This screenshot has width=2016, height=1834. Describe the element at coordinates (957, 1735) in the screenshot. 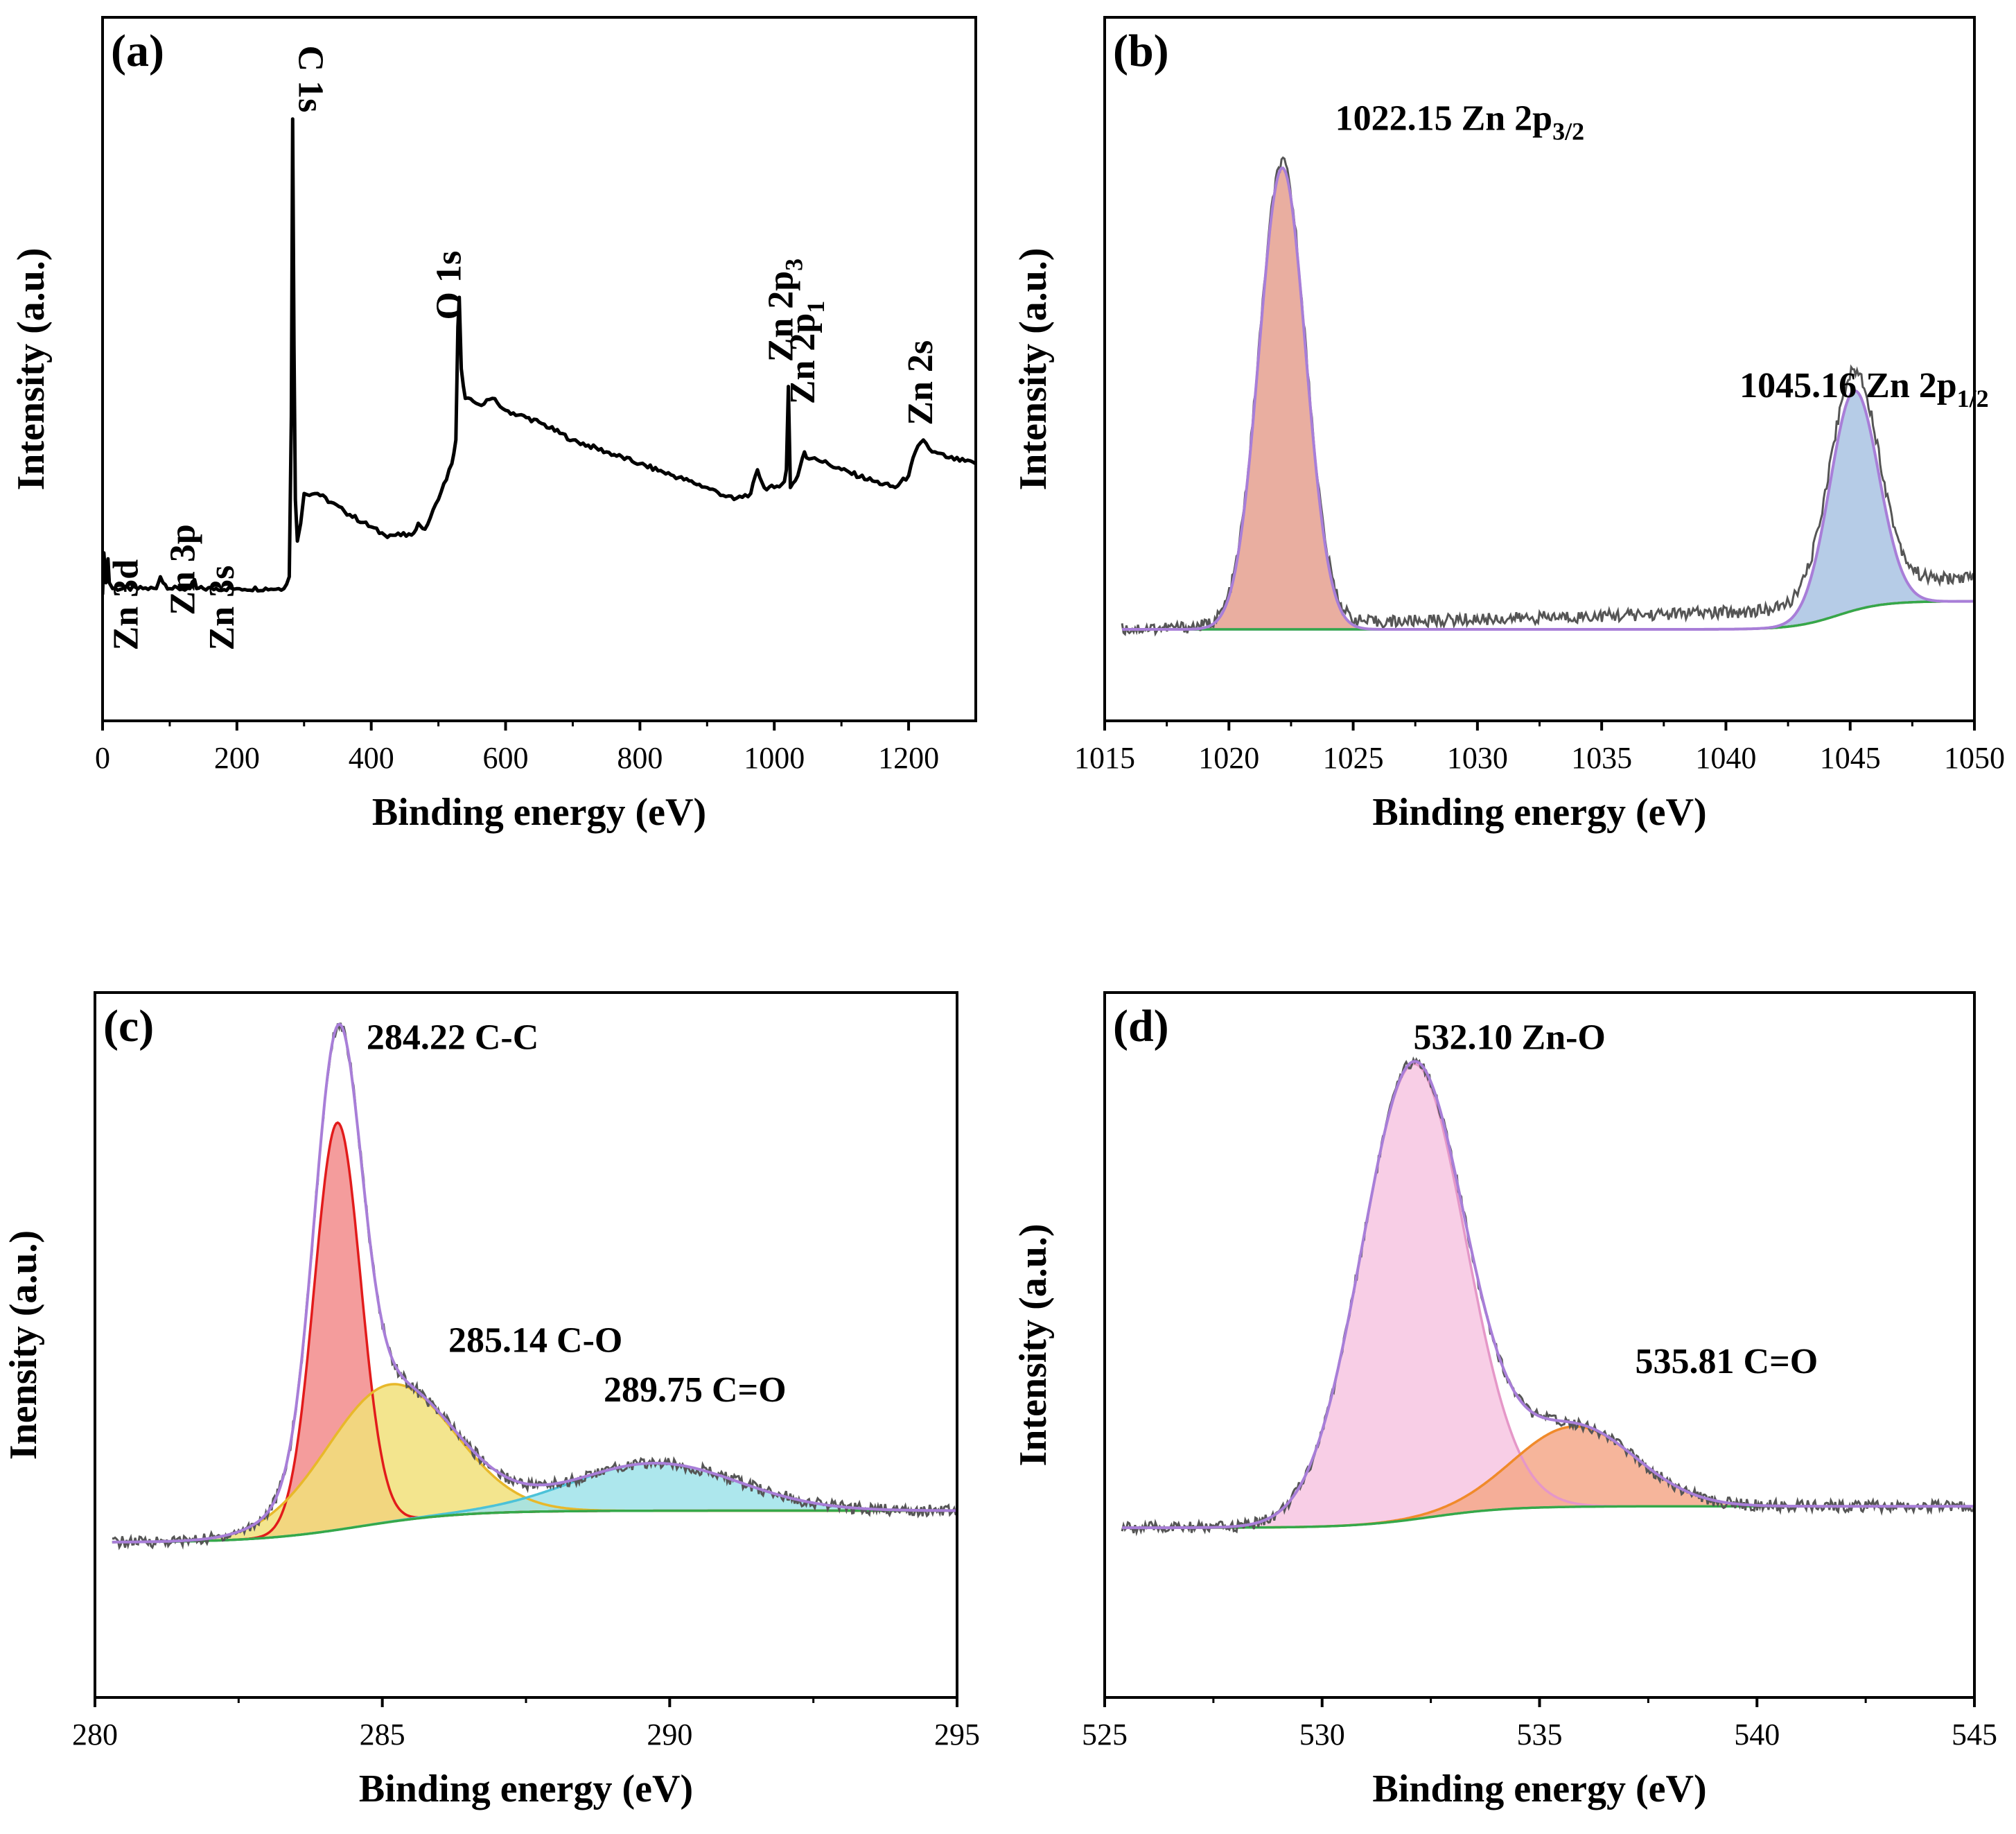

I see `x-tick-label: 295` at that location.